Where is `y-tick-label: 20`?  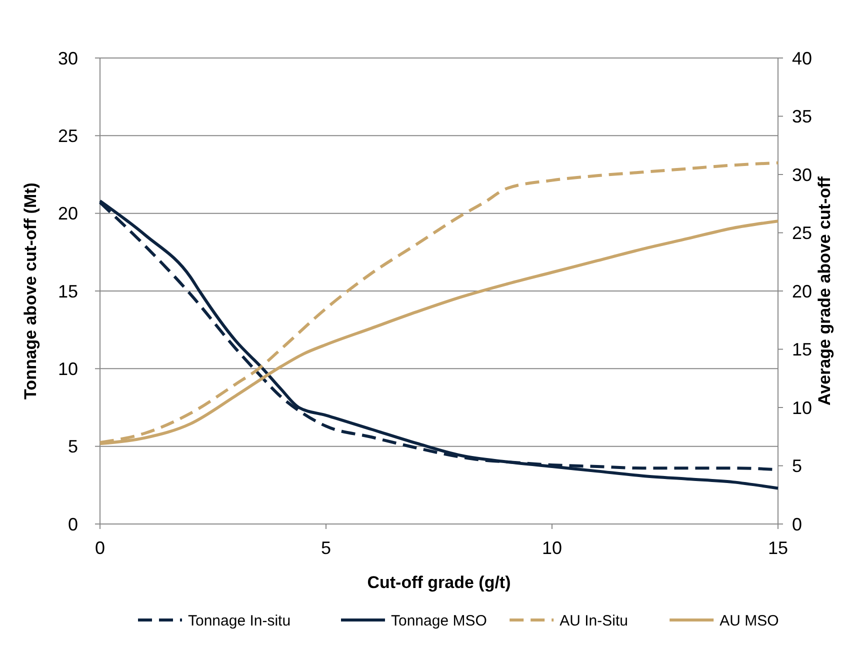
y-tick-label: 20 is located at coordinates (68, 214).